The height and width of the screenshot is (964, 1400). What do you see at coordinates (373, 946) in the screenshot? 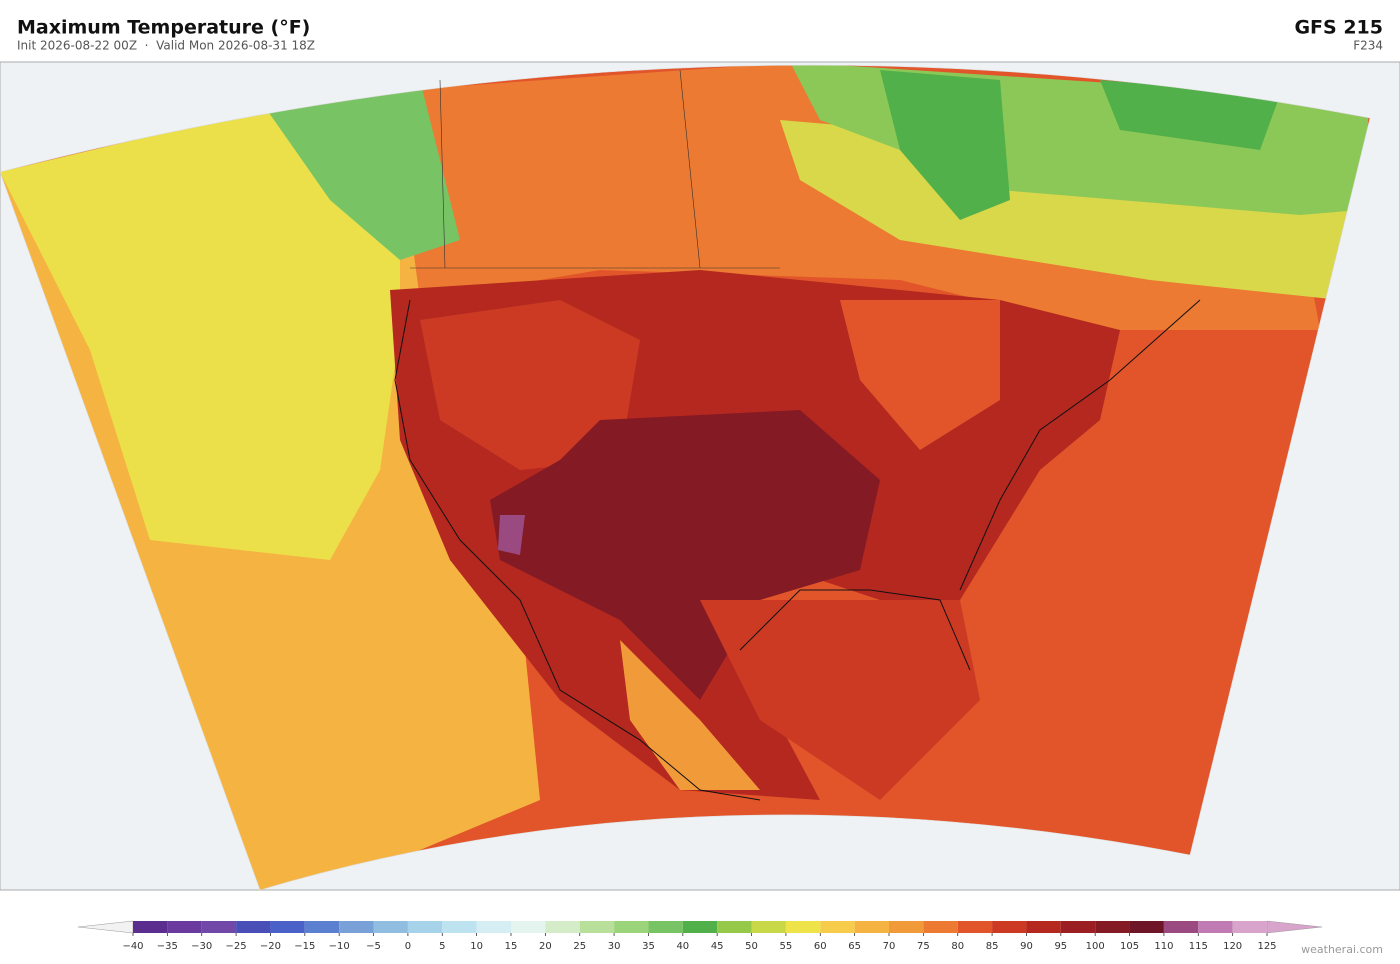
I see `tick-label: −5` at bounding box center [373, 946].